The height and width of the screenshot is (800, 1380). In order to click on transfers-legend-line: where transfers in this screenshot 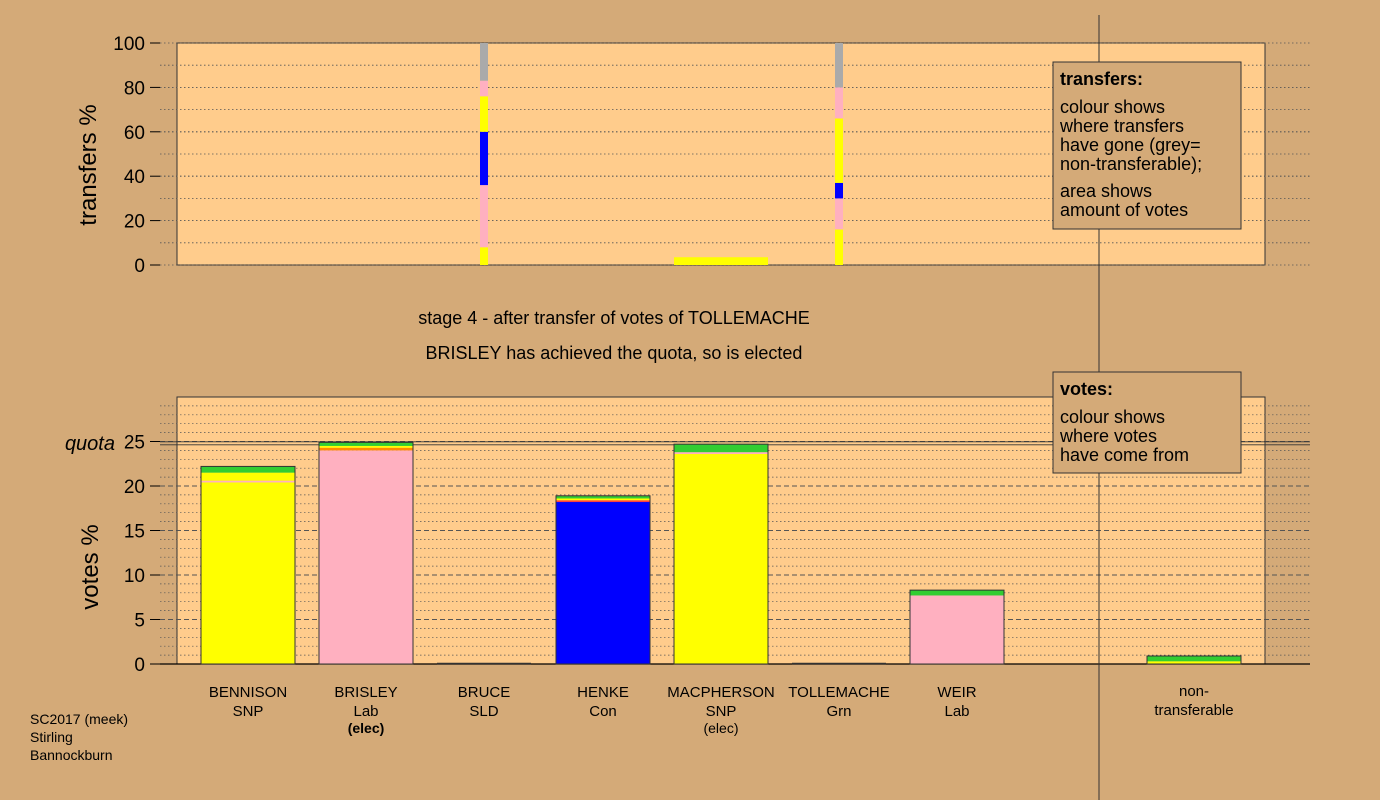, I will do `click(1121, 126)`.